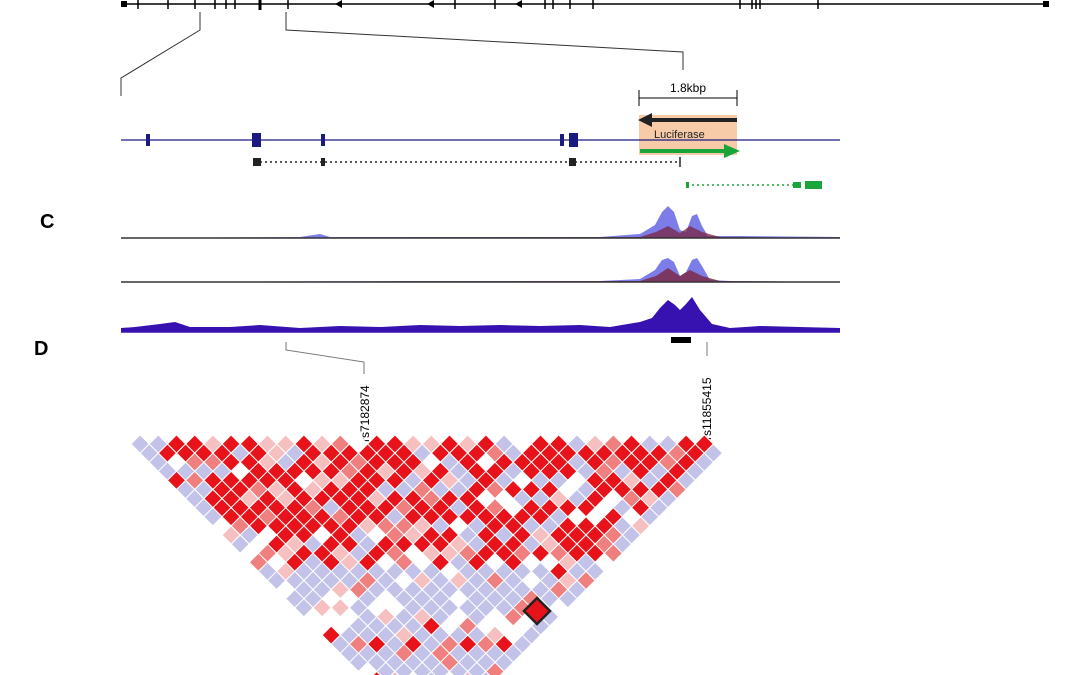  I want to click on zoomed-gene-model, so click(480, 161).